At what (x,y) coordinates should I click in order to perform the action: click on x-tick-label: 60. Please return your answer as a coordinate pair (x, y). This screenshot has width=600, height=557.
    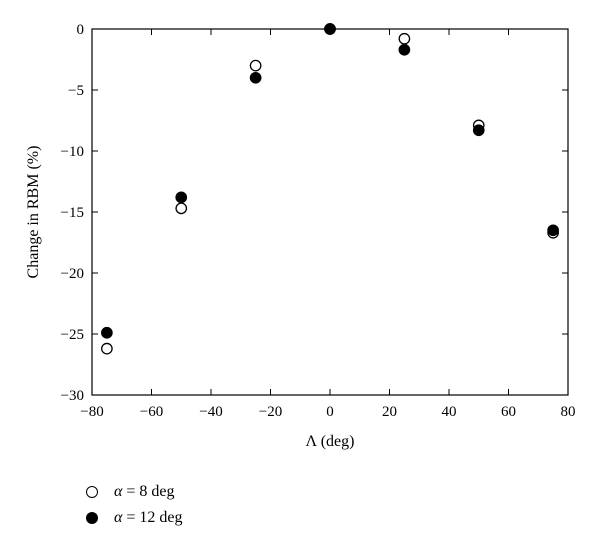
    Looking at the image, I should click on (508, 412).